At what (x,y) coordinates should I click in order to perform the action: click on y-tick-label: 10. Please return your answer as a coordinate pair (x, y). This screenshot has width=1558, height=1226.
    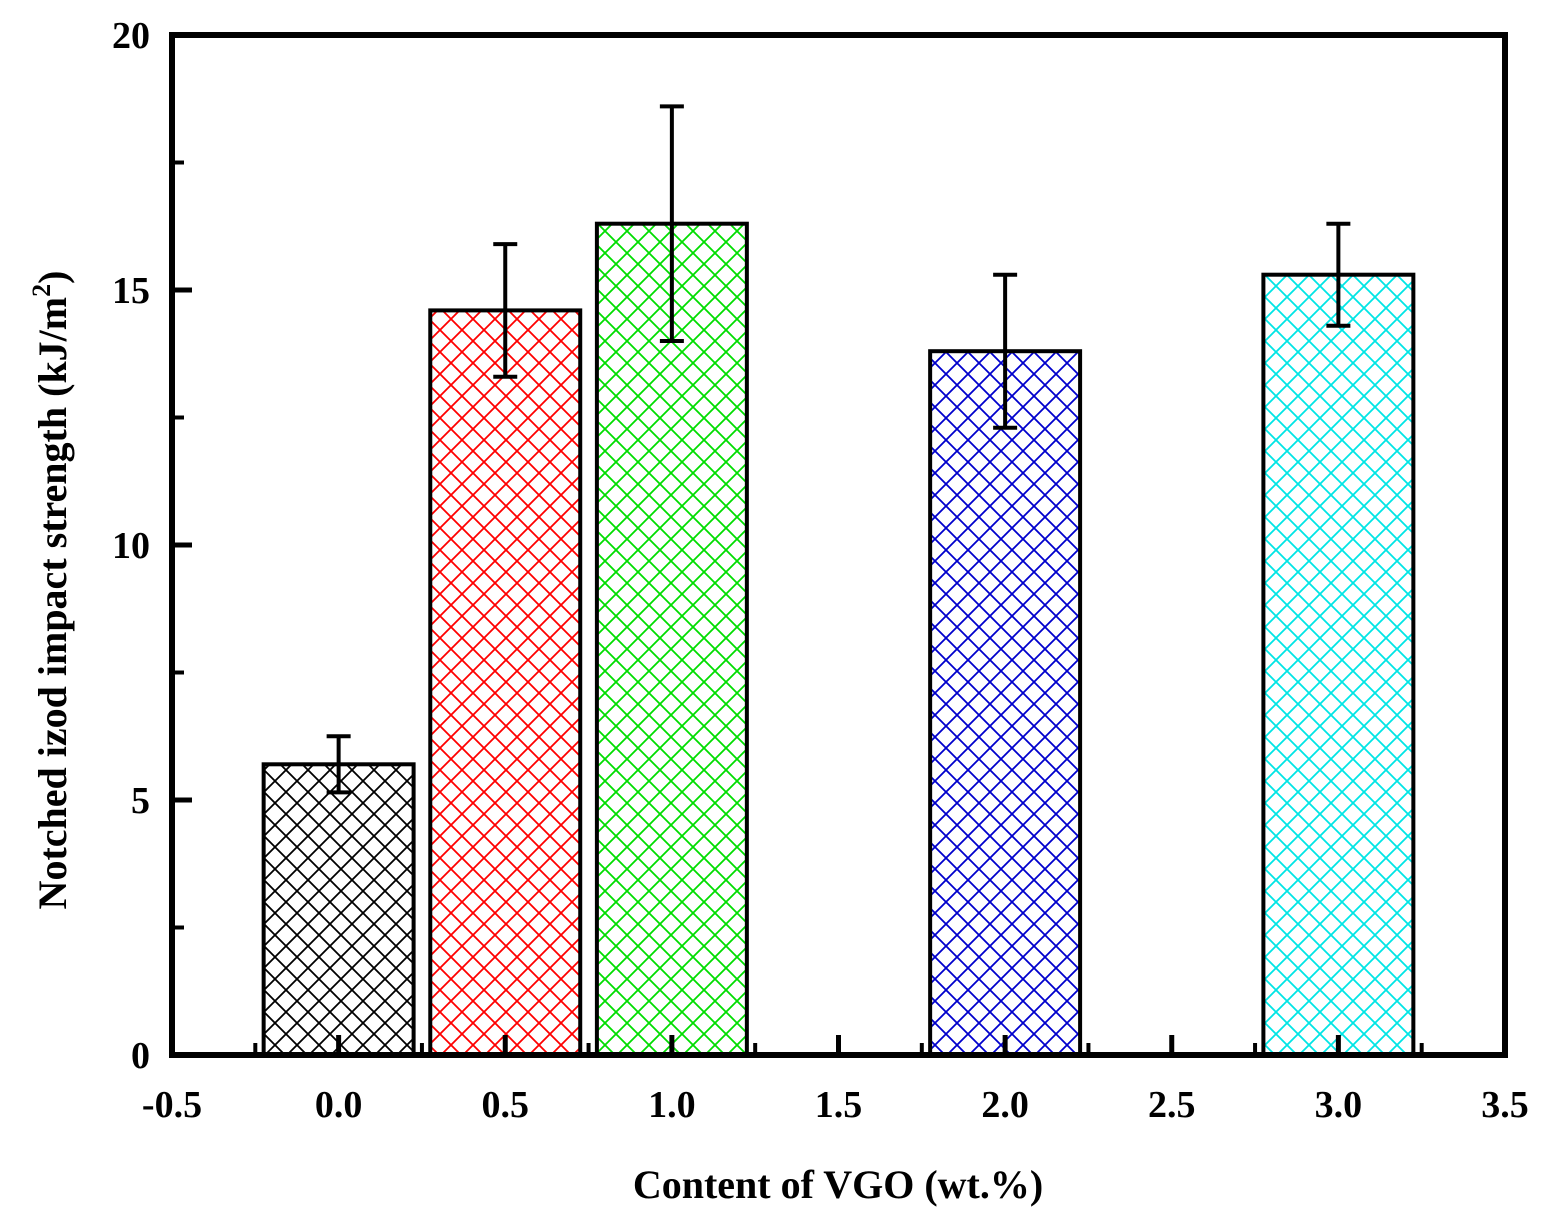
    Looking at the image, I should click on (131, 546).